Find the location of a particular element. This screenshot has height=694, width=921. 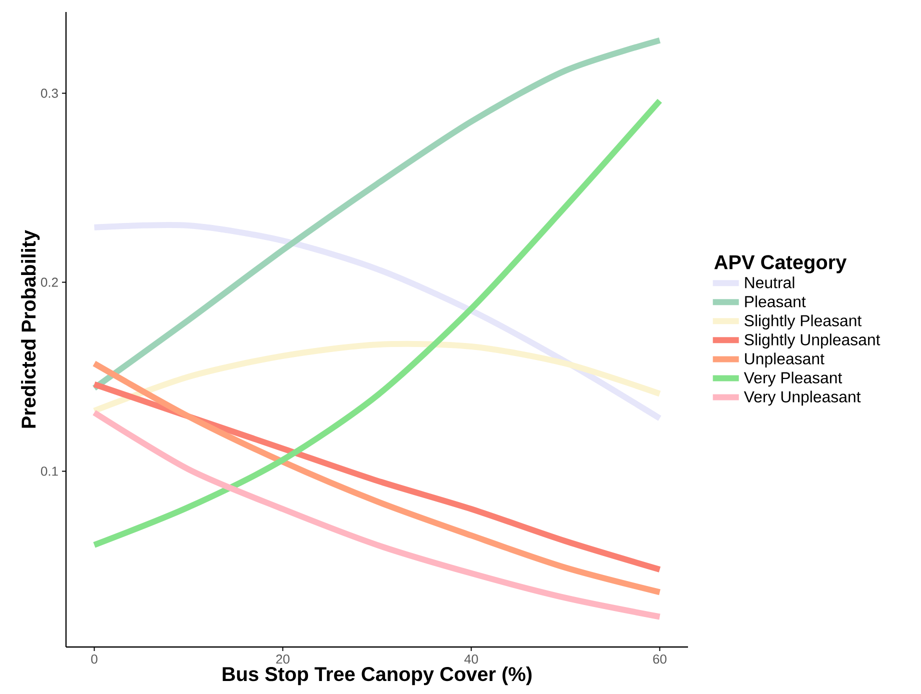

y-tick-label: 0.3 is located at coordinates (49, 93).